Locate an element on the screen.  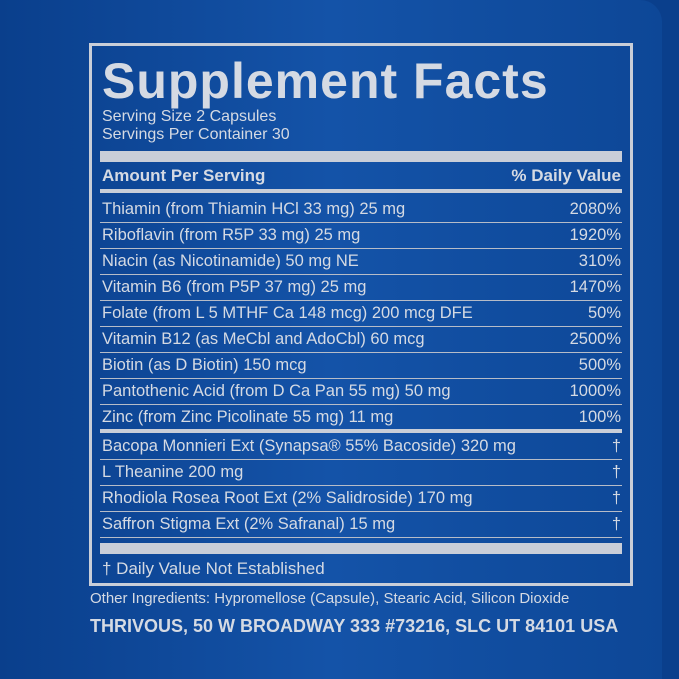
row-name: Thiamin (from Thiamin HCl 33 mg) 25 mg is located at coordinates (254, 209).